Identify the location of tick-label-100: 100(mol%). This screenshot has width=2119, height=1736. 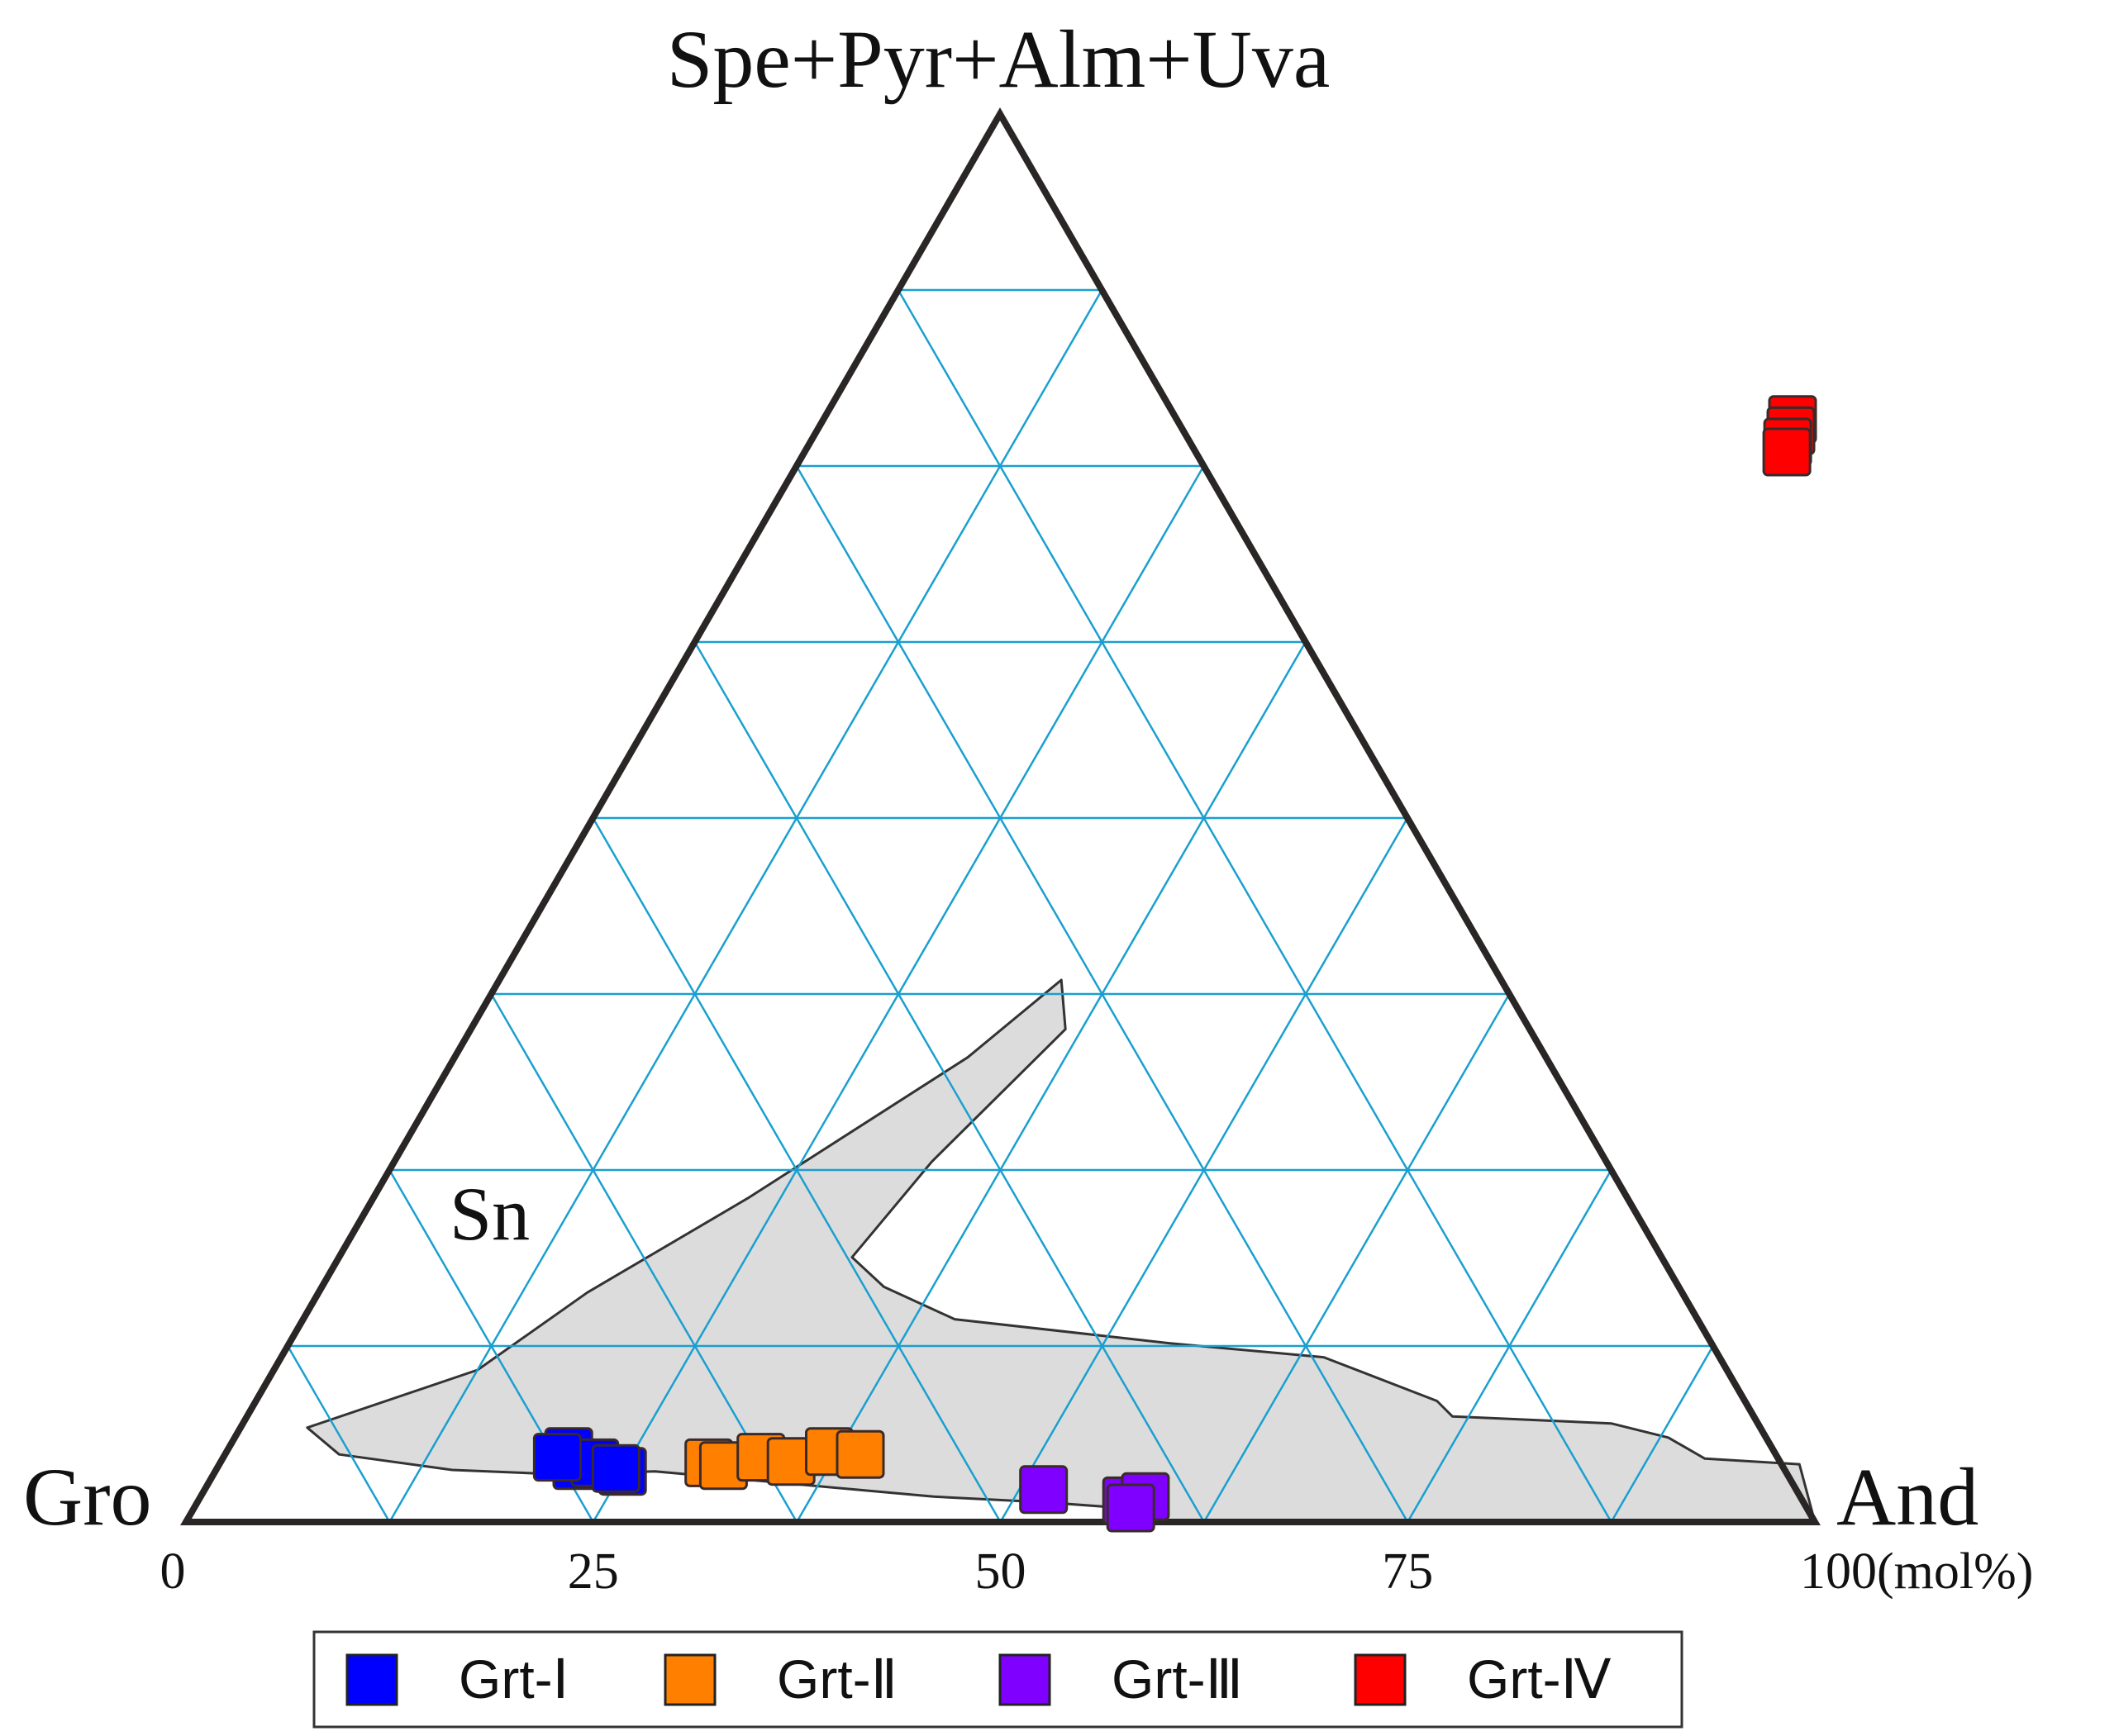
(1916, 1571).